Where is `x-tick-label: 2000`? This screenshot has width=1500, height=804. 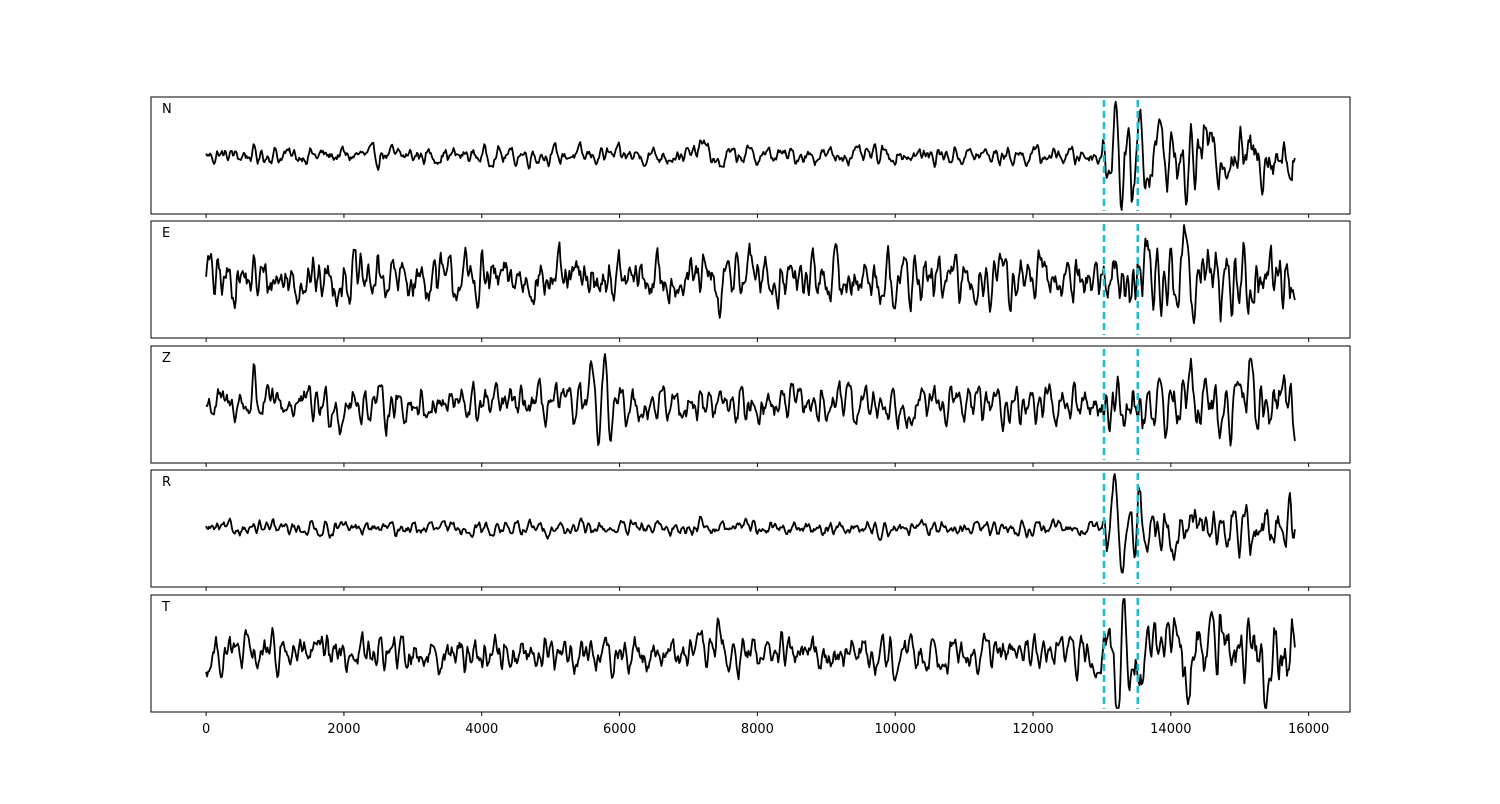
x-tick-label: 2000 is located at coordinates (343, 729).